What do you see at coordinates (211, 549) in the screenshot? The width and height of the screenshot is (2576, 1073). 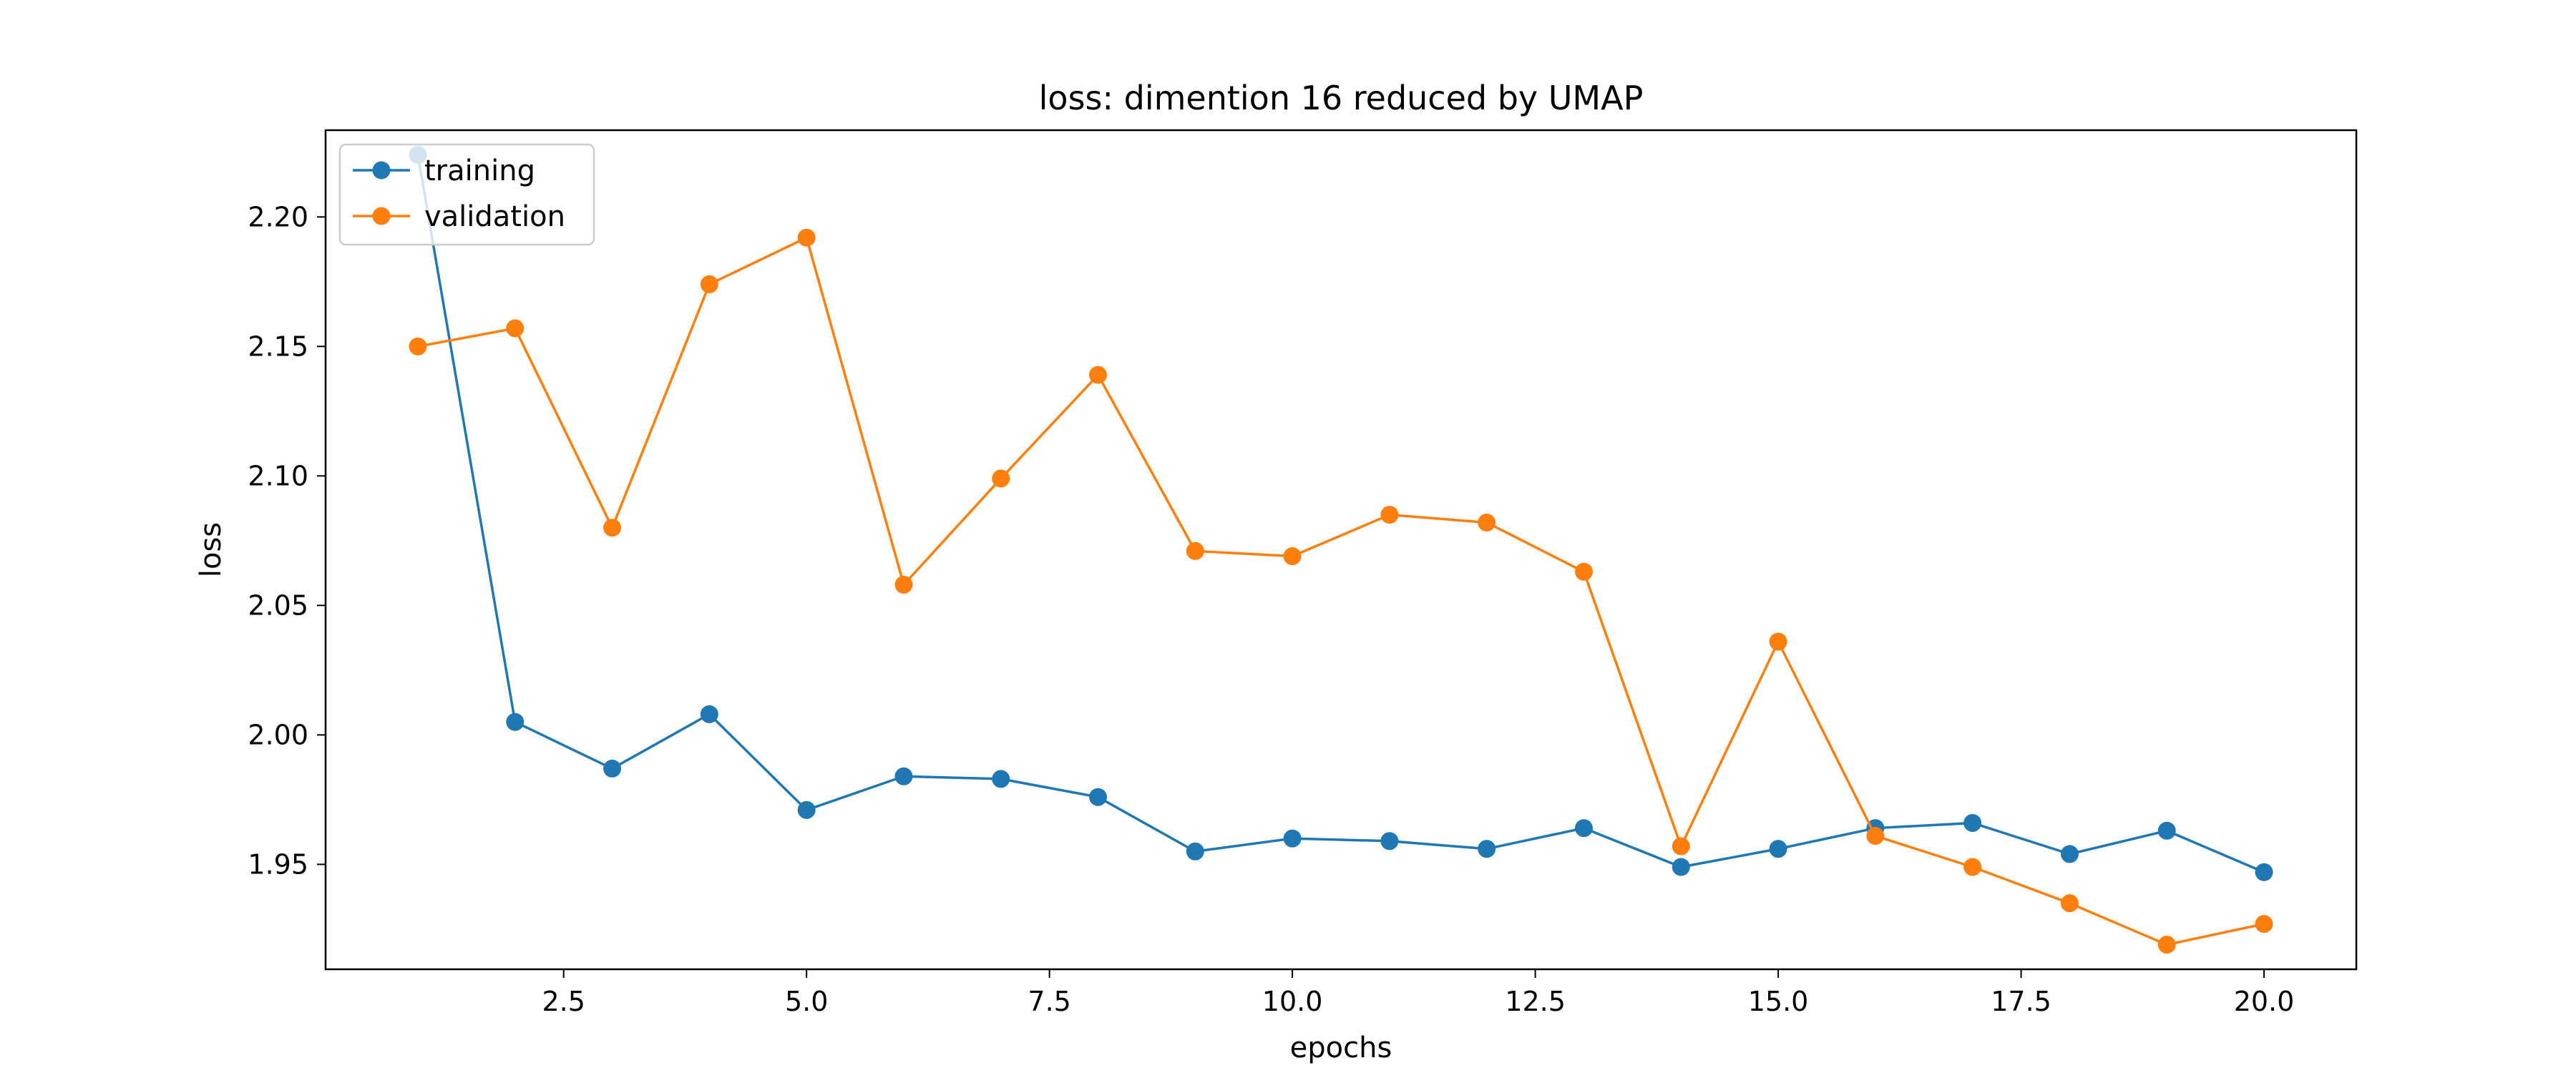 I see `y-axis-title: loss` at bounding box center [211, 549].